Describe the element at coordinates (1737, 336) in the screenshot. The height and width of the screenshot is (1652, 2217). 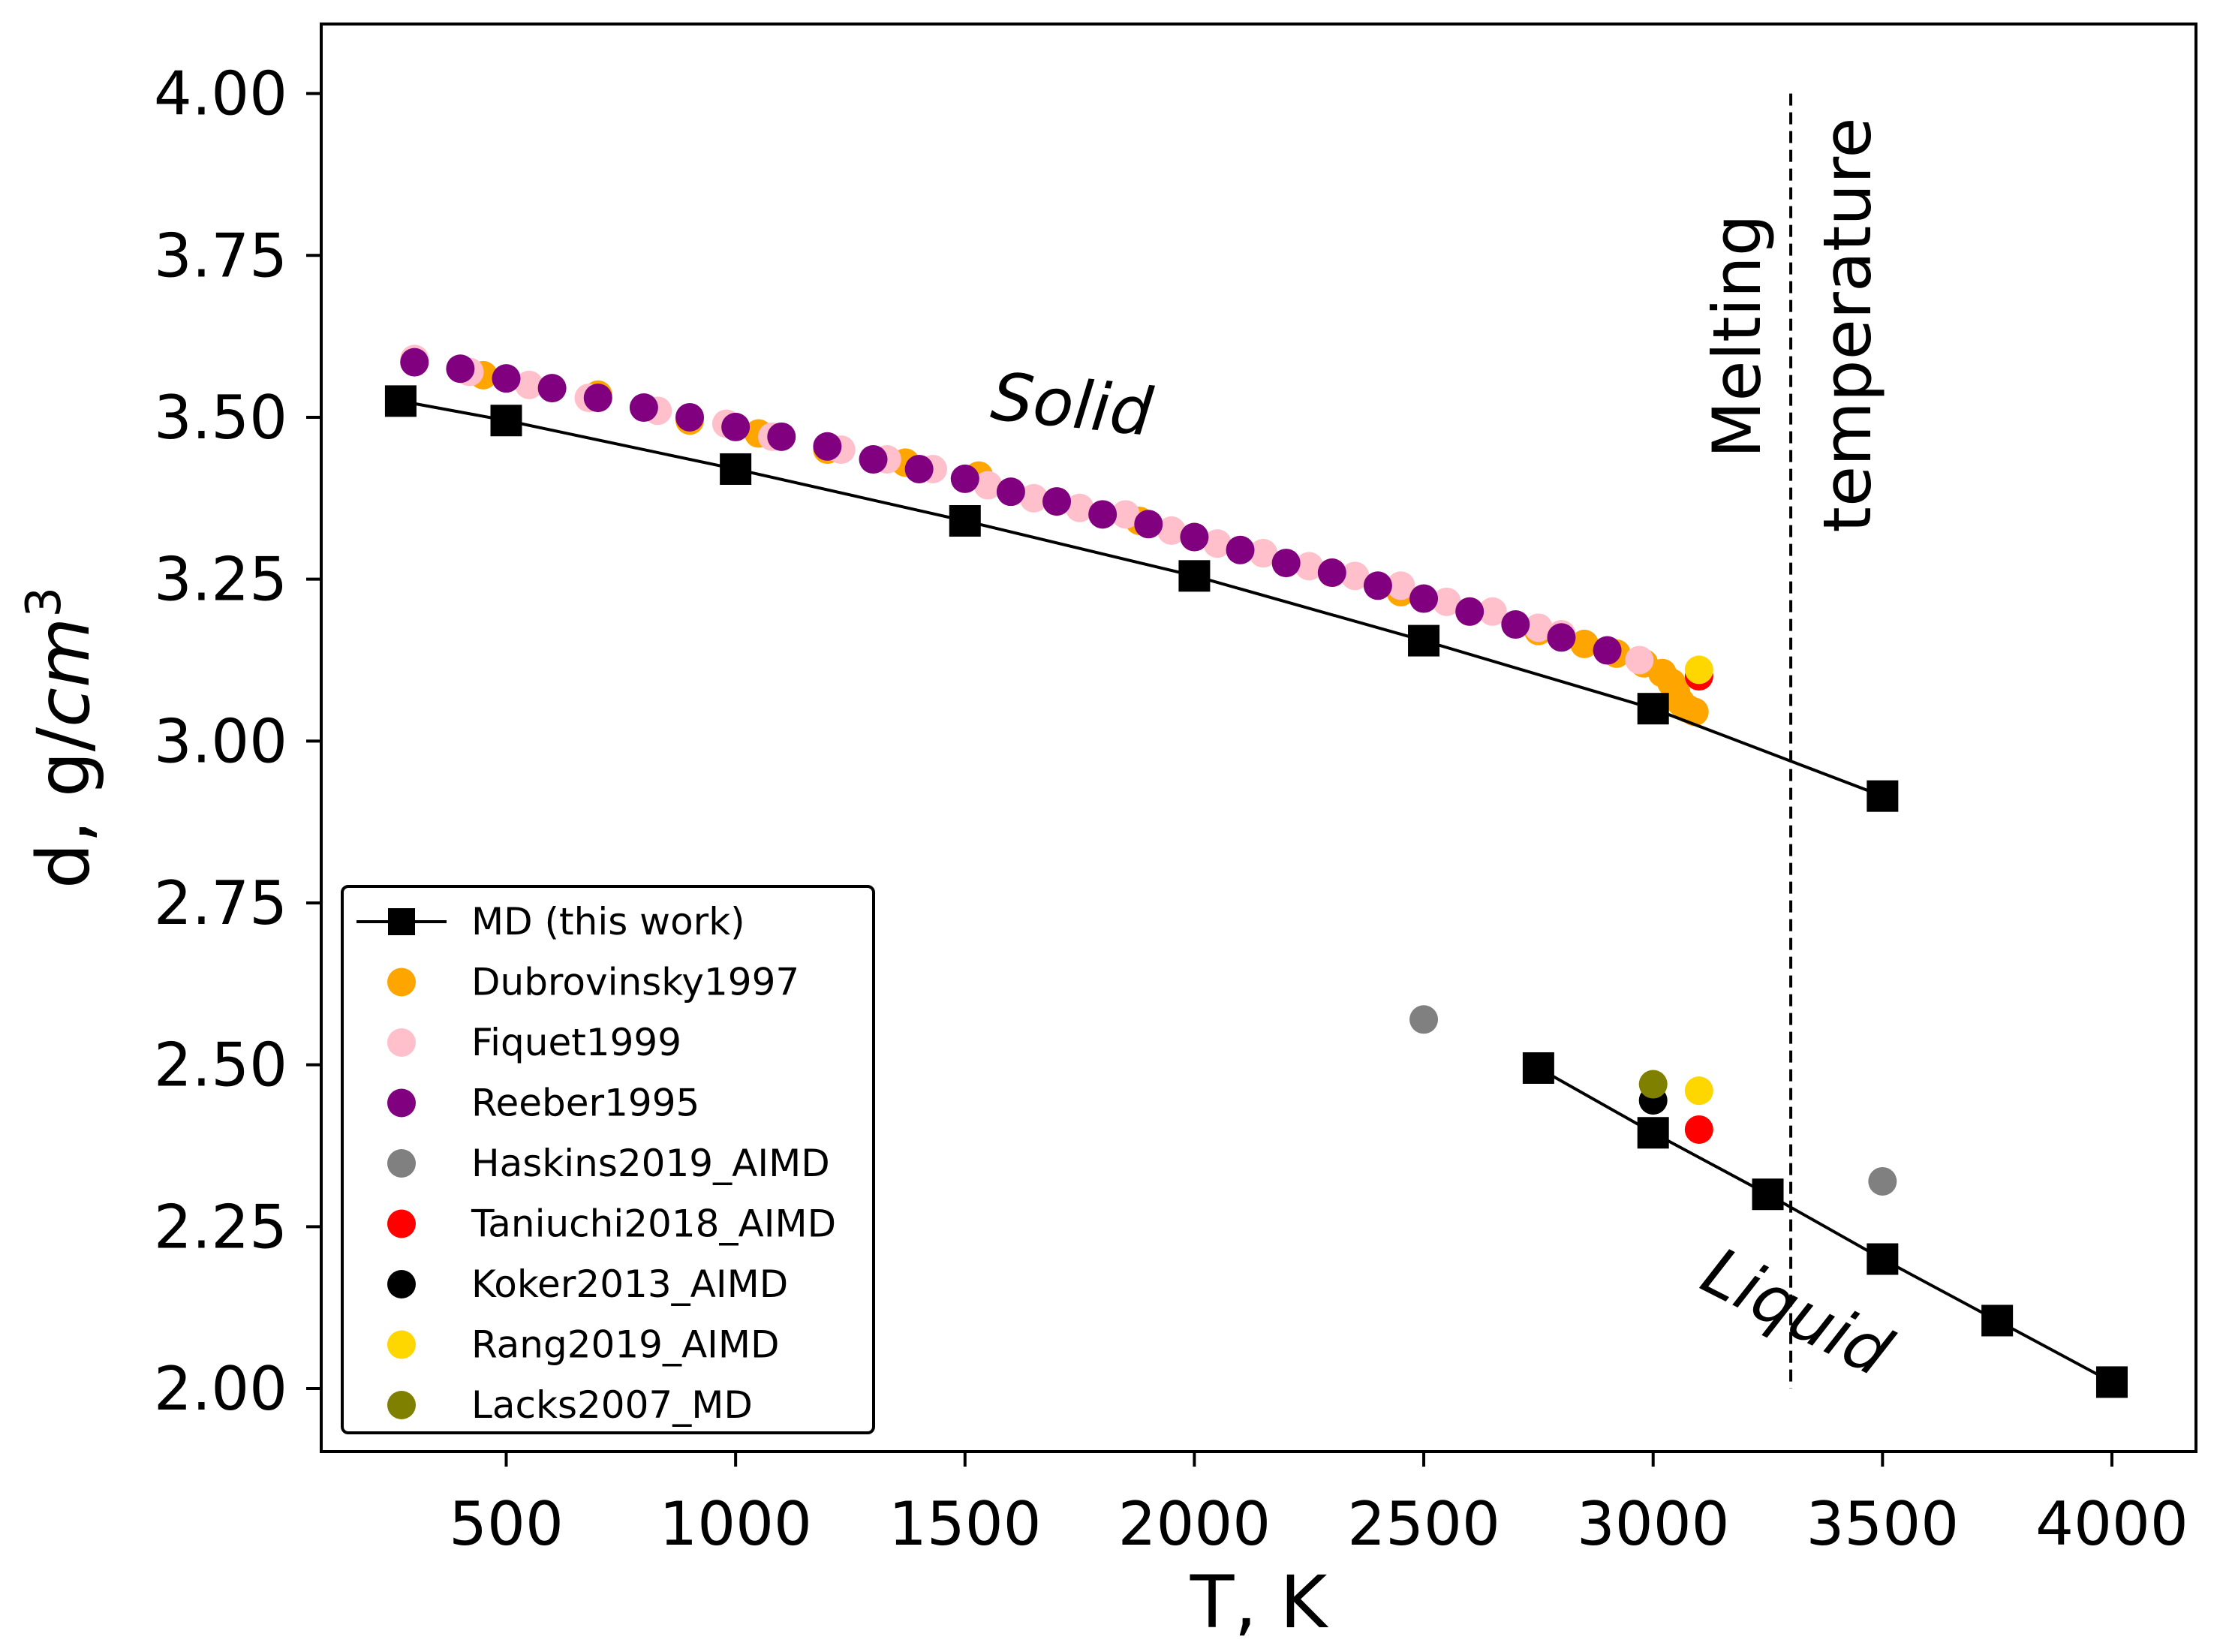
I see `annotation-melting: Melting` at that location.